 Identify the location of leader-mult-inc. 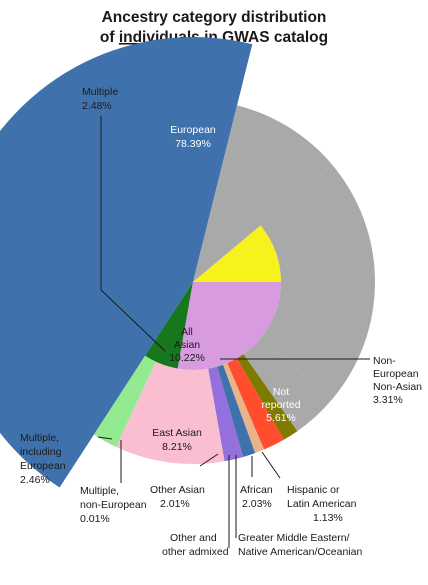
(105, 438).